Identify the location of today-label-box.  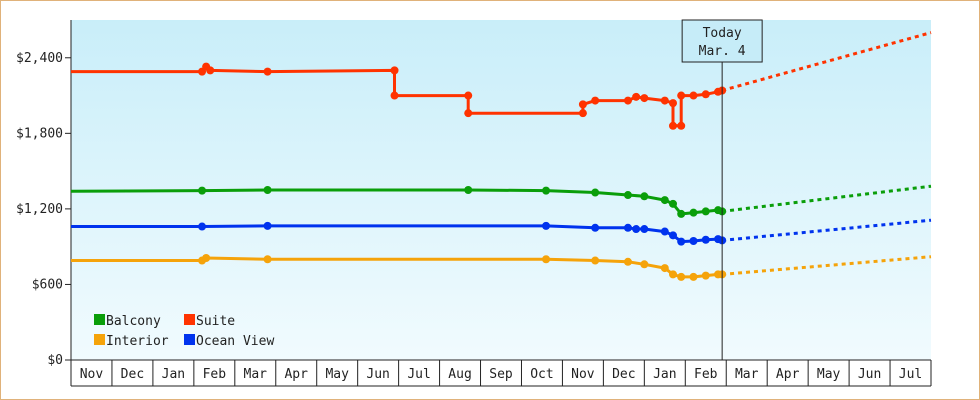
(722, 41).